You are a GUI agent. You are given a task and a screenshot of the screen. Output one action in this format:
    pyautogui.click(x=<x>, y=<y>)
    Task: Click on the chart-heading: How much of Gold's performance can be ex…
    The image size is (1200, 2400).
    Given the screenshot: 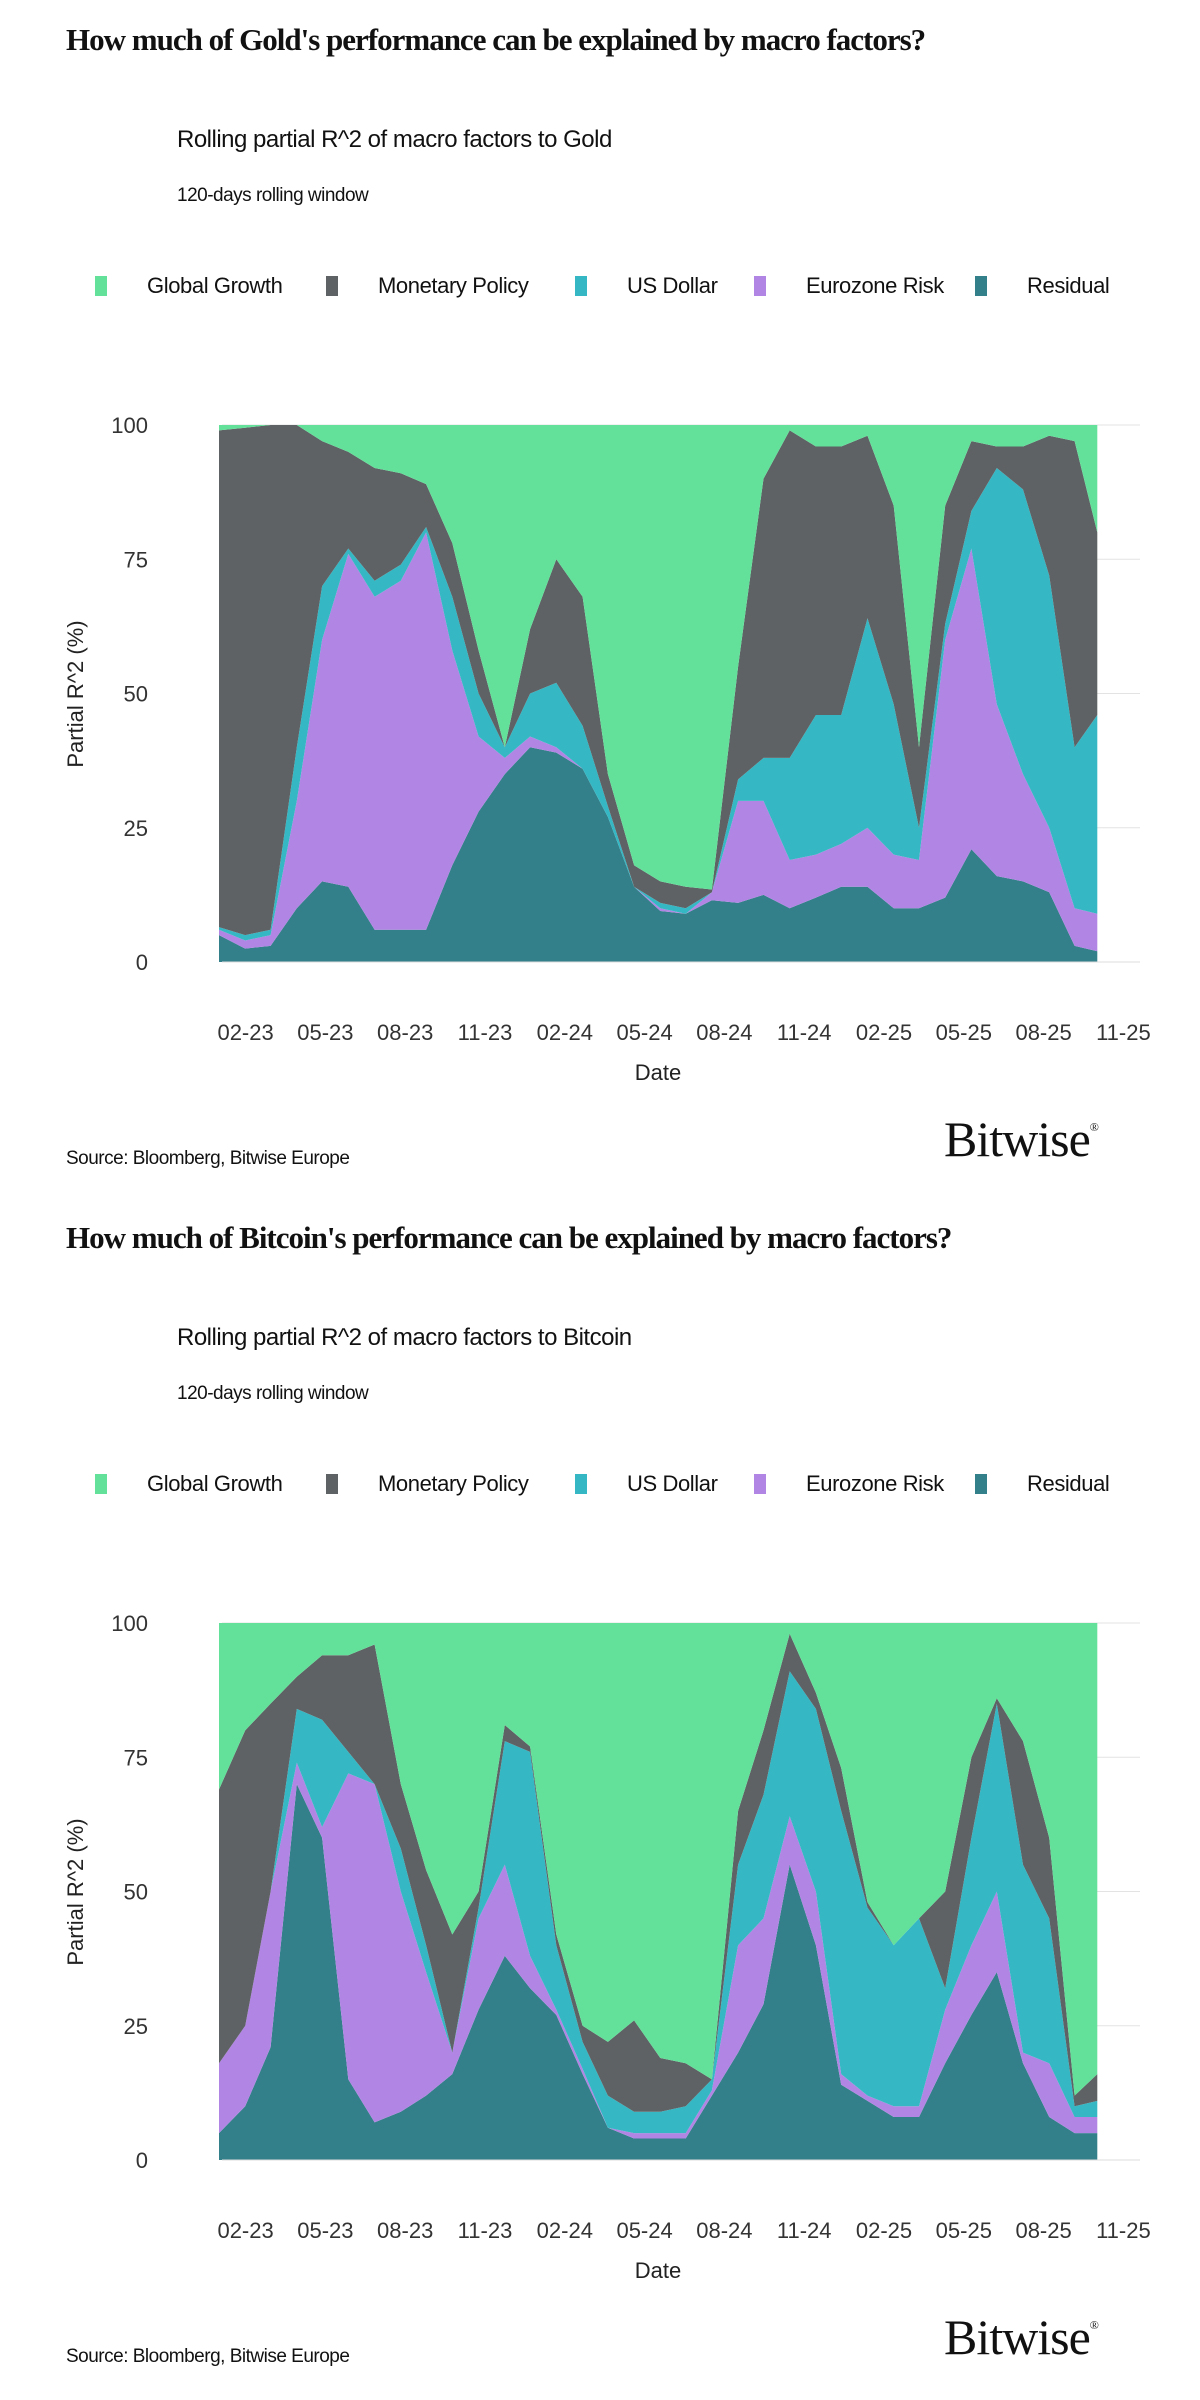 What is the action you would take?
    pyautogui.click(x=496, y=39)
    